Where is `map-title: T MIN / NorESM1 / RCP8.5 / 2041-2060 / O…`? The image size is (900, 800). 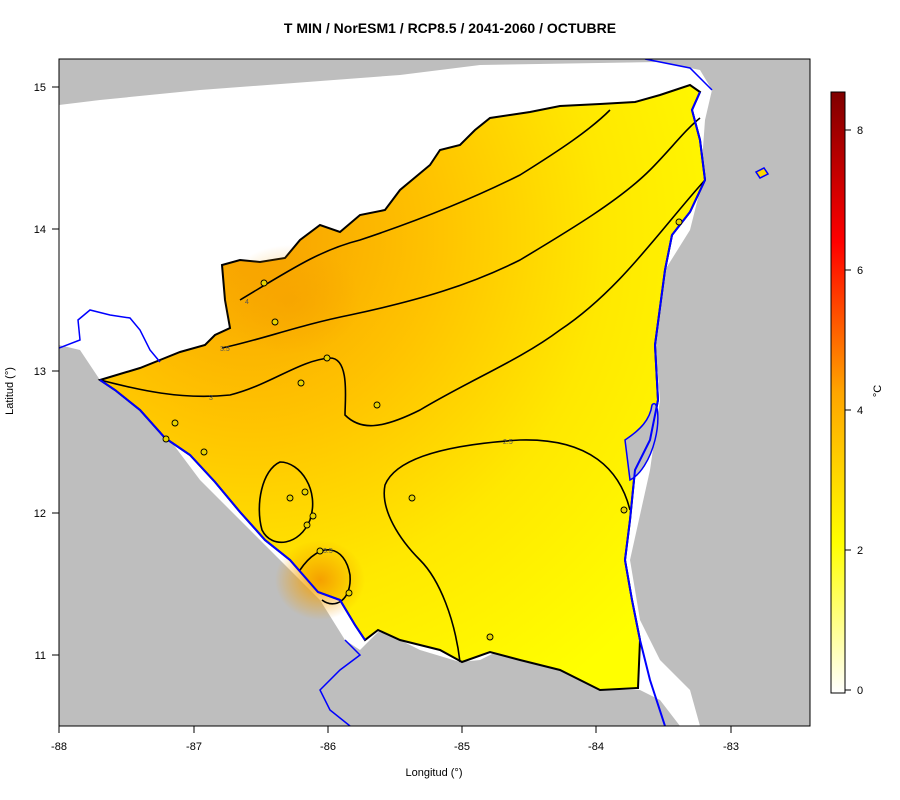
map-title: T MIN / NorESM1 / RCP8.5 / 2041-2060 / O… is located at coordinates (450, 28).